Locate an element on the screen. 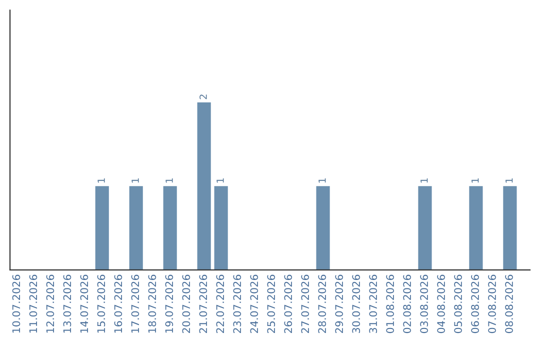 The image size is (540, 340). x-tick-label: 10.07.2026 is located at coordinates (16, 303).